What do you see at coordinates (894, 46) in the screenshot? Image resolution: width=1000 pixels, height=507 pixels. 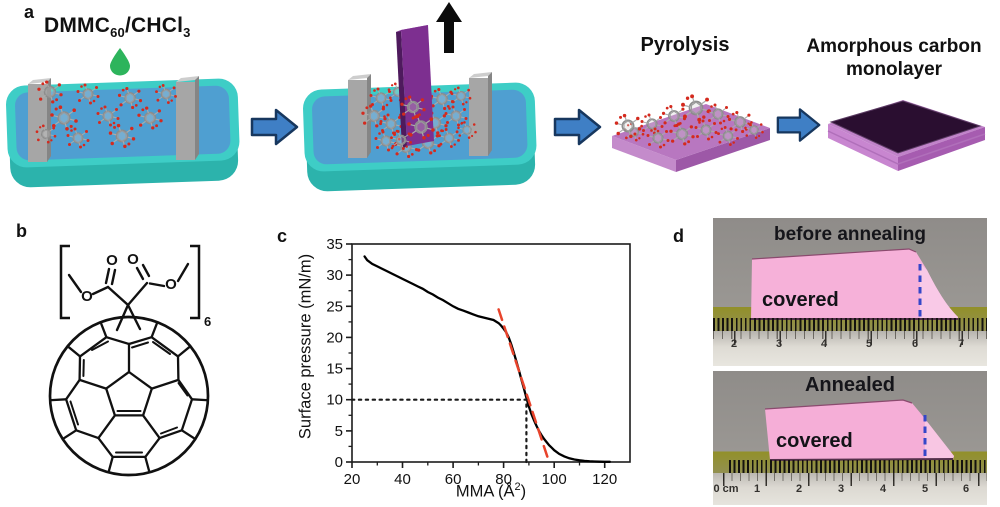 I see `amorphous-carbon-label-line1: Amorphous carbon` at bounding box center [894, 46].